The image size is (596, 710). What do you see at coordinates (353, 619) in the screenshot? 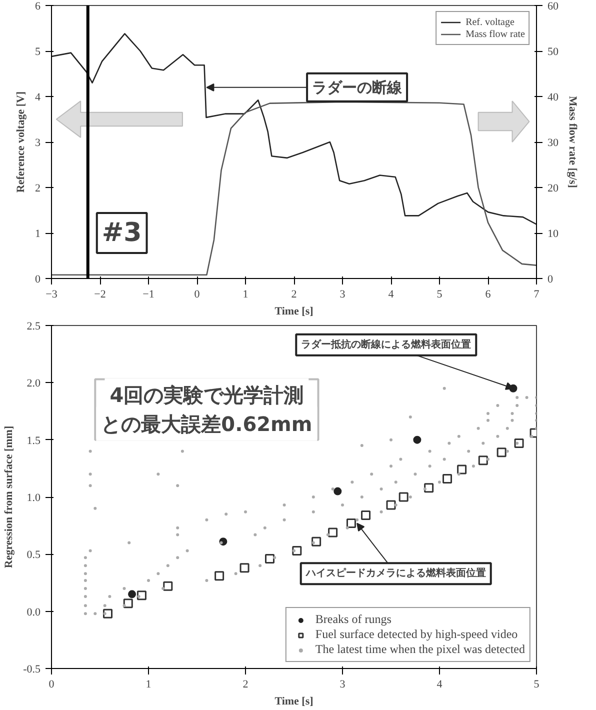
I see `legend-label: Breaks of rungs` at bounding box center [353, 619].